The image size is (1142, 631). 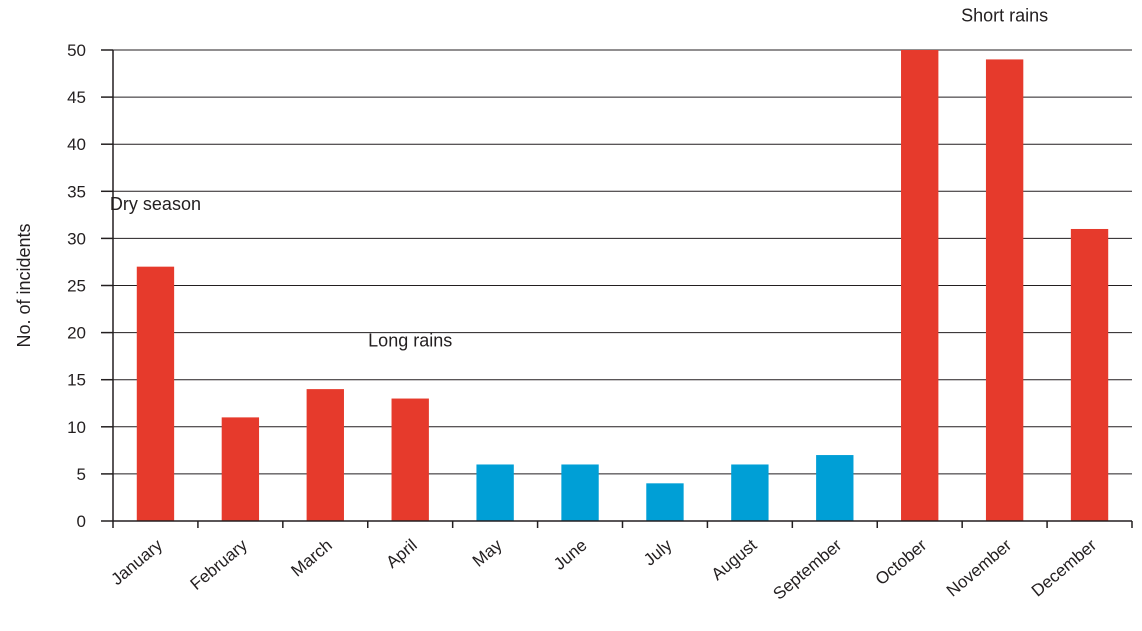 What do you see at coordinates (81, 474) in the screenshot?
I see `y-tick-label: 5` at bounding box center [81, 474].